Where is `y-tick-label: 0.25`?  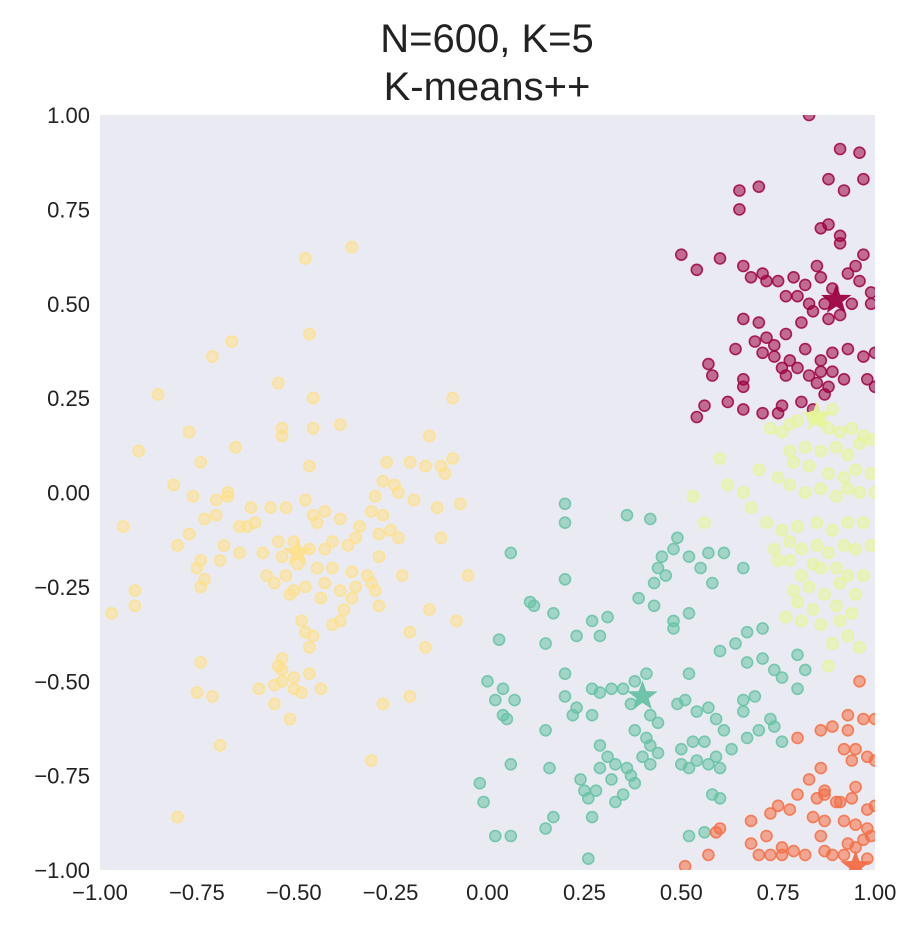 y-tick-label: 0.25 is located at coordinates (68, 398).